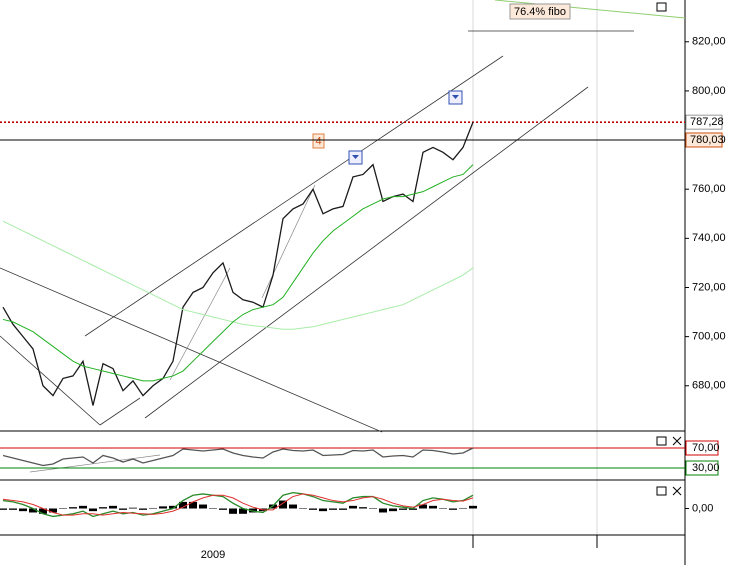  Describe the element at coordinates (213, 555) in the screenshot. I see `x-tick-label: 2009` at that location.